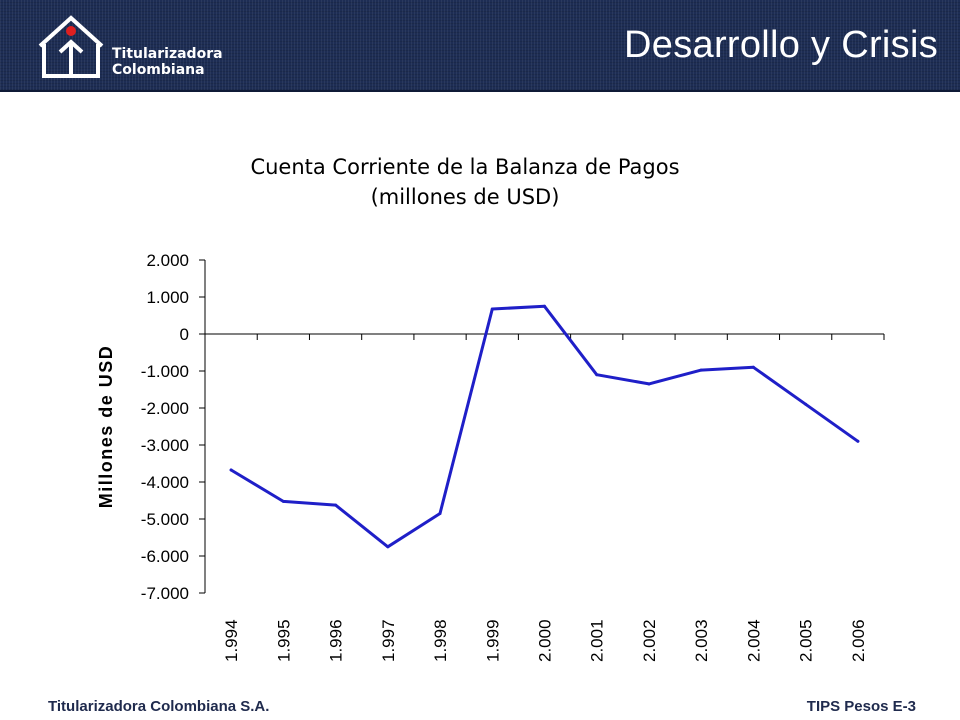 This screenshot has height=720, width=960. What do you see at coordinates (492, 640) in the screenshot?
I see `x-tick-label: 1.999` at bounding box center [492, 640].